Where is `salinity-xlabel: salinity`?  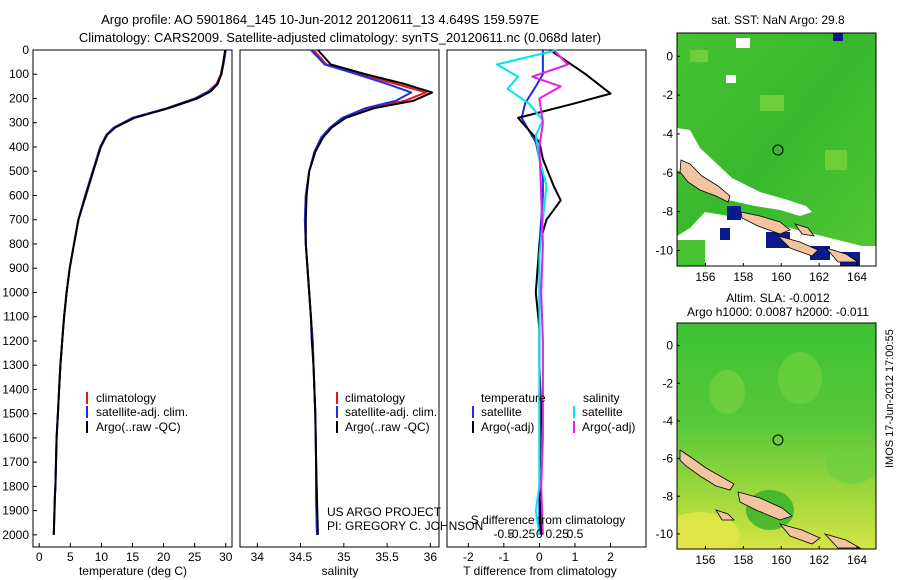
salinity-xlabel: salinity is located at coordinates (340, 571).